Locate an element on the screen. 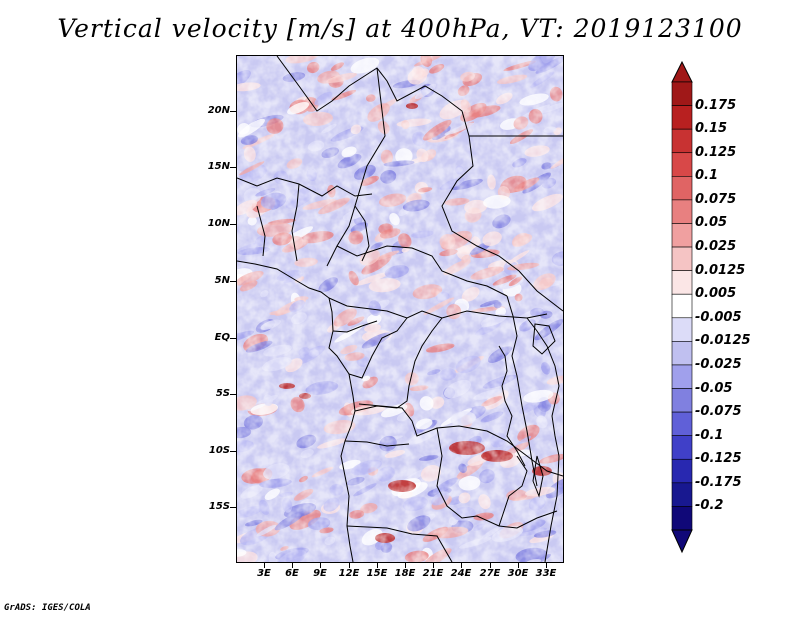  lon-label-27e: 27E is located at coordinates (490, 573).